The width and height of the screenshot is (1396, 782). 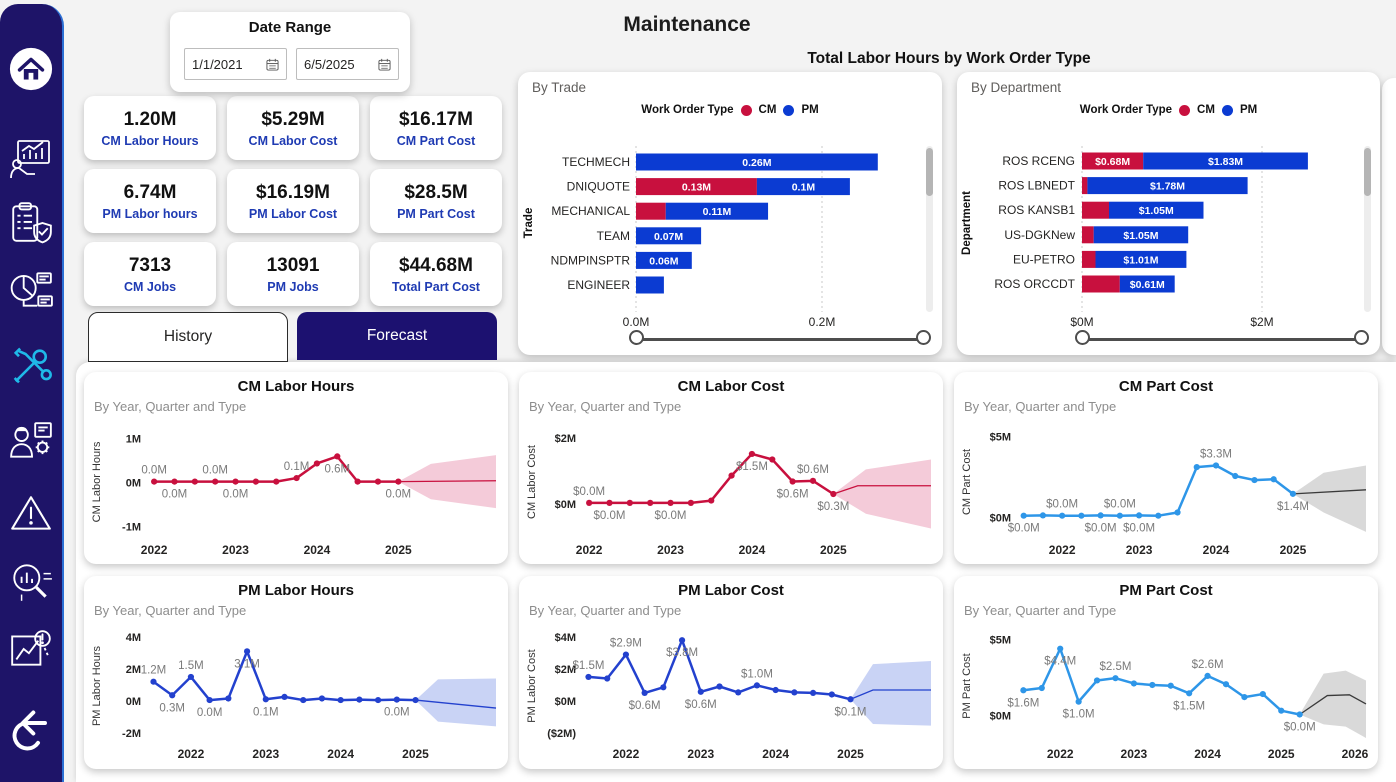 What do you see at coordinates (31, 441) in the screenshot?
I see `worker-settings-icon` at bounding box center [31, 441].